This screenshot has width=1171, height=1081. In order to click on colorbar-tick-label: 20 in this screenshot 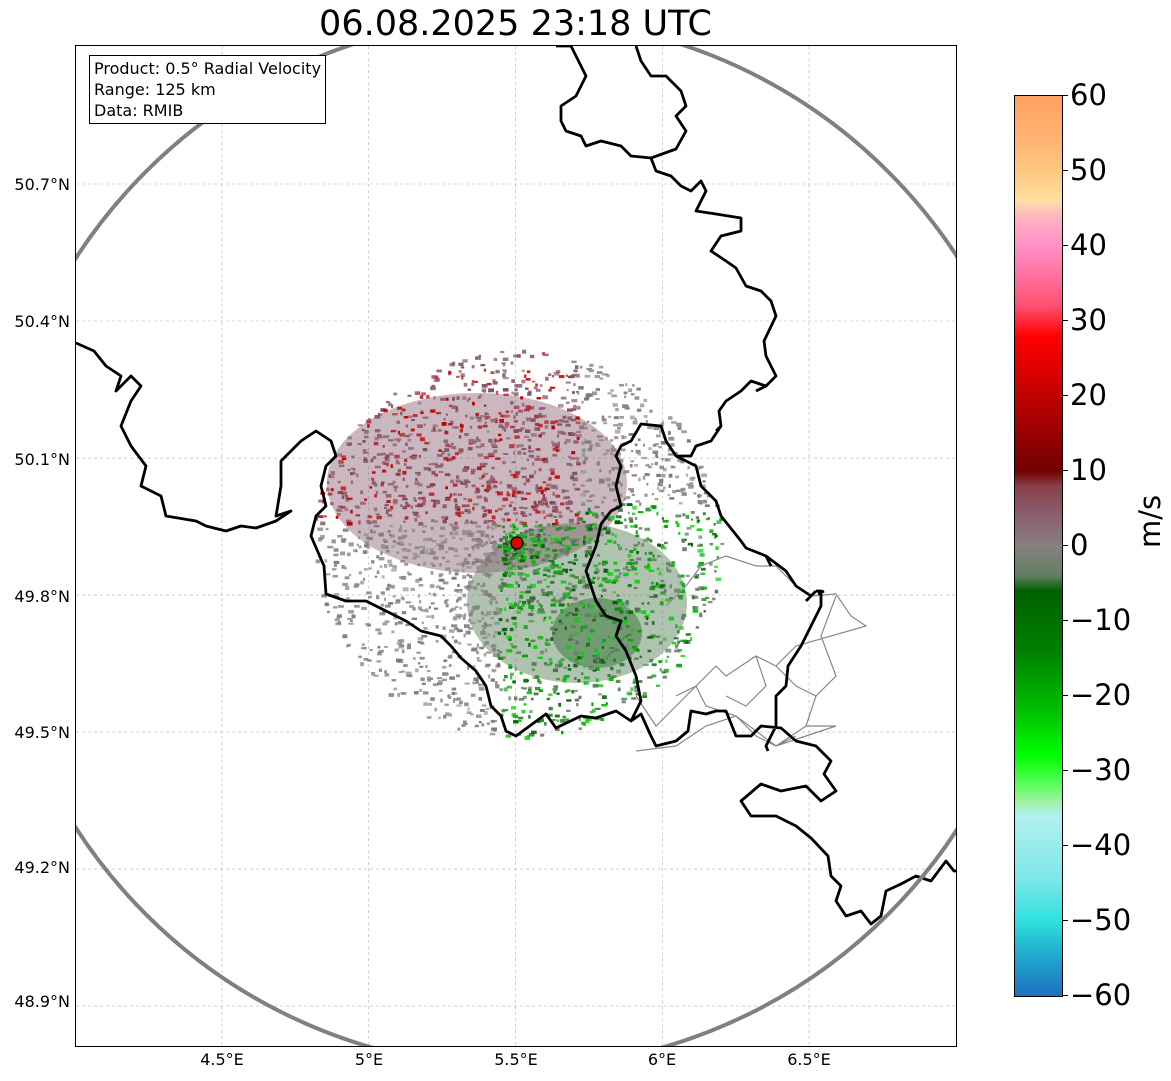, I will do `click(1088, 395)`.